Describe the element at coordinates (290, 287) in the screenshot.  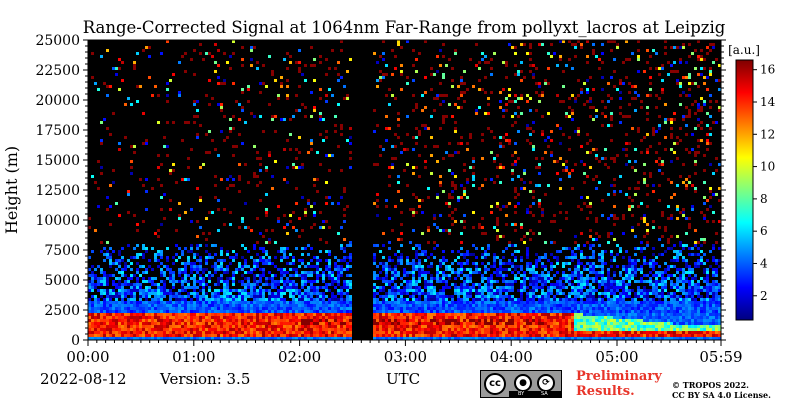
I see `heatmap-cell-1915` at that location.